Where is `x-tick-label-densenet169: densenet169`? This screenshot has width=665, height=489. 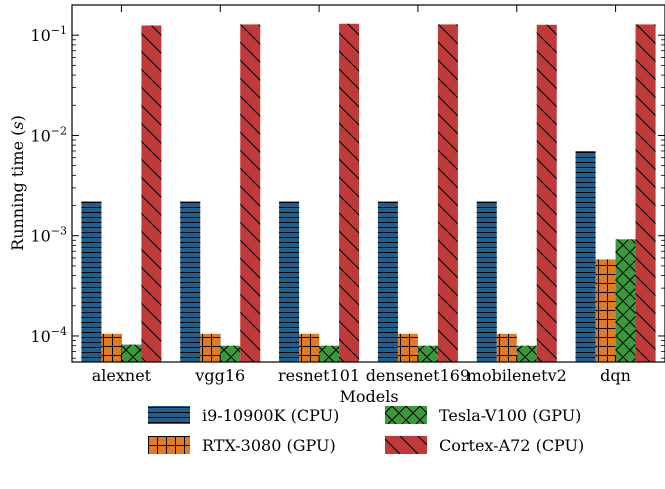
x-tick-label-densenet169: densenet169 is located at coordinates (418, 375).